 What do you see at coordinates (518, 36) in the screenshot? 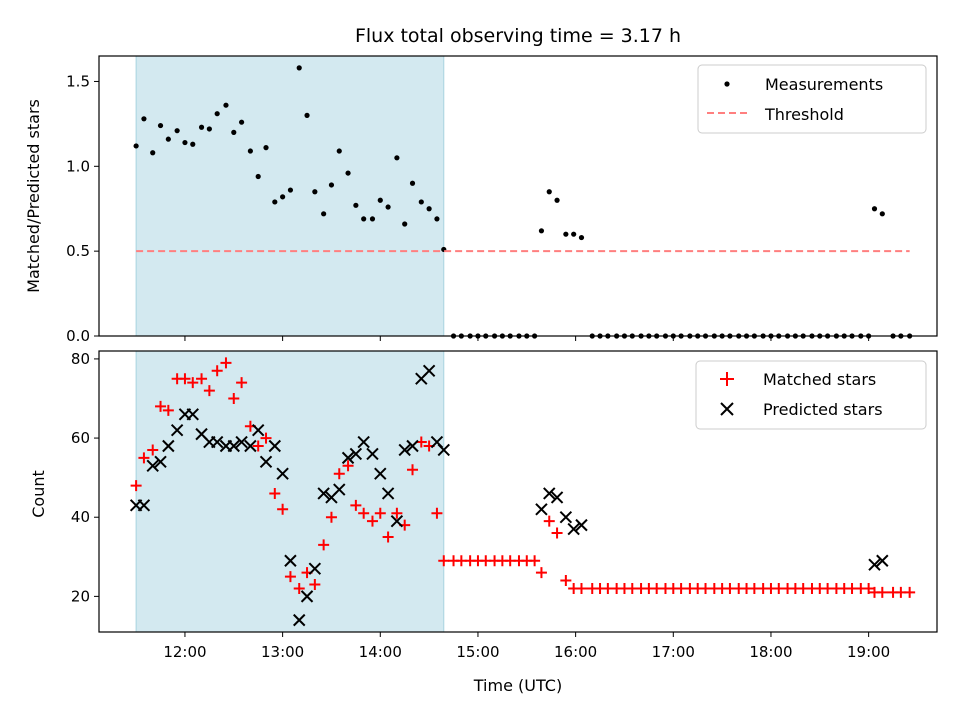
I see `chart-title: Flux total observing time = 3.17 h` at bounding box center [518, 36].